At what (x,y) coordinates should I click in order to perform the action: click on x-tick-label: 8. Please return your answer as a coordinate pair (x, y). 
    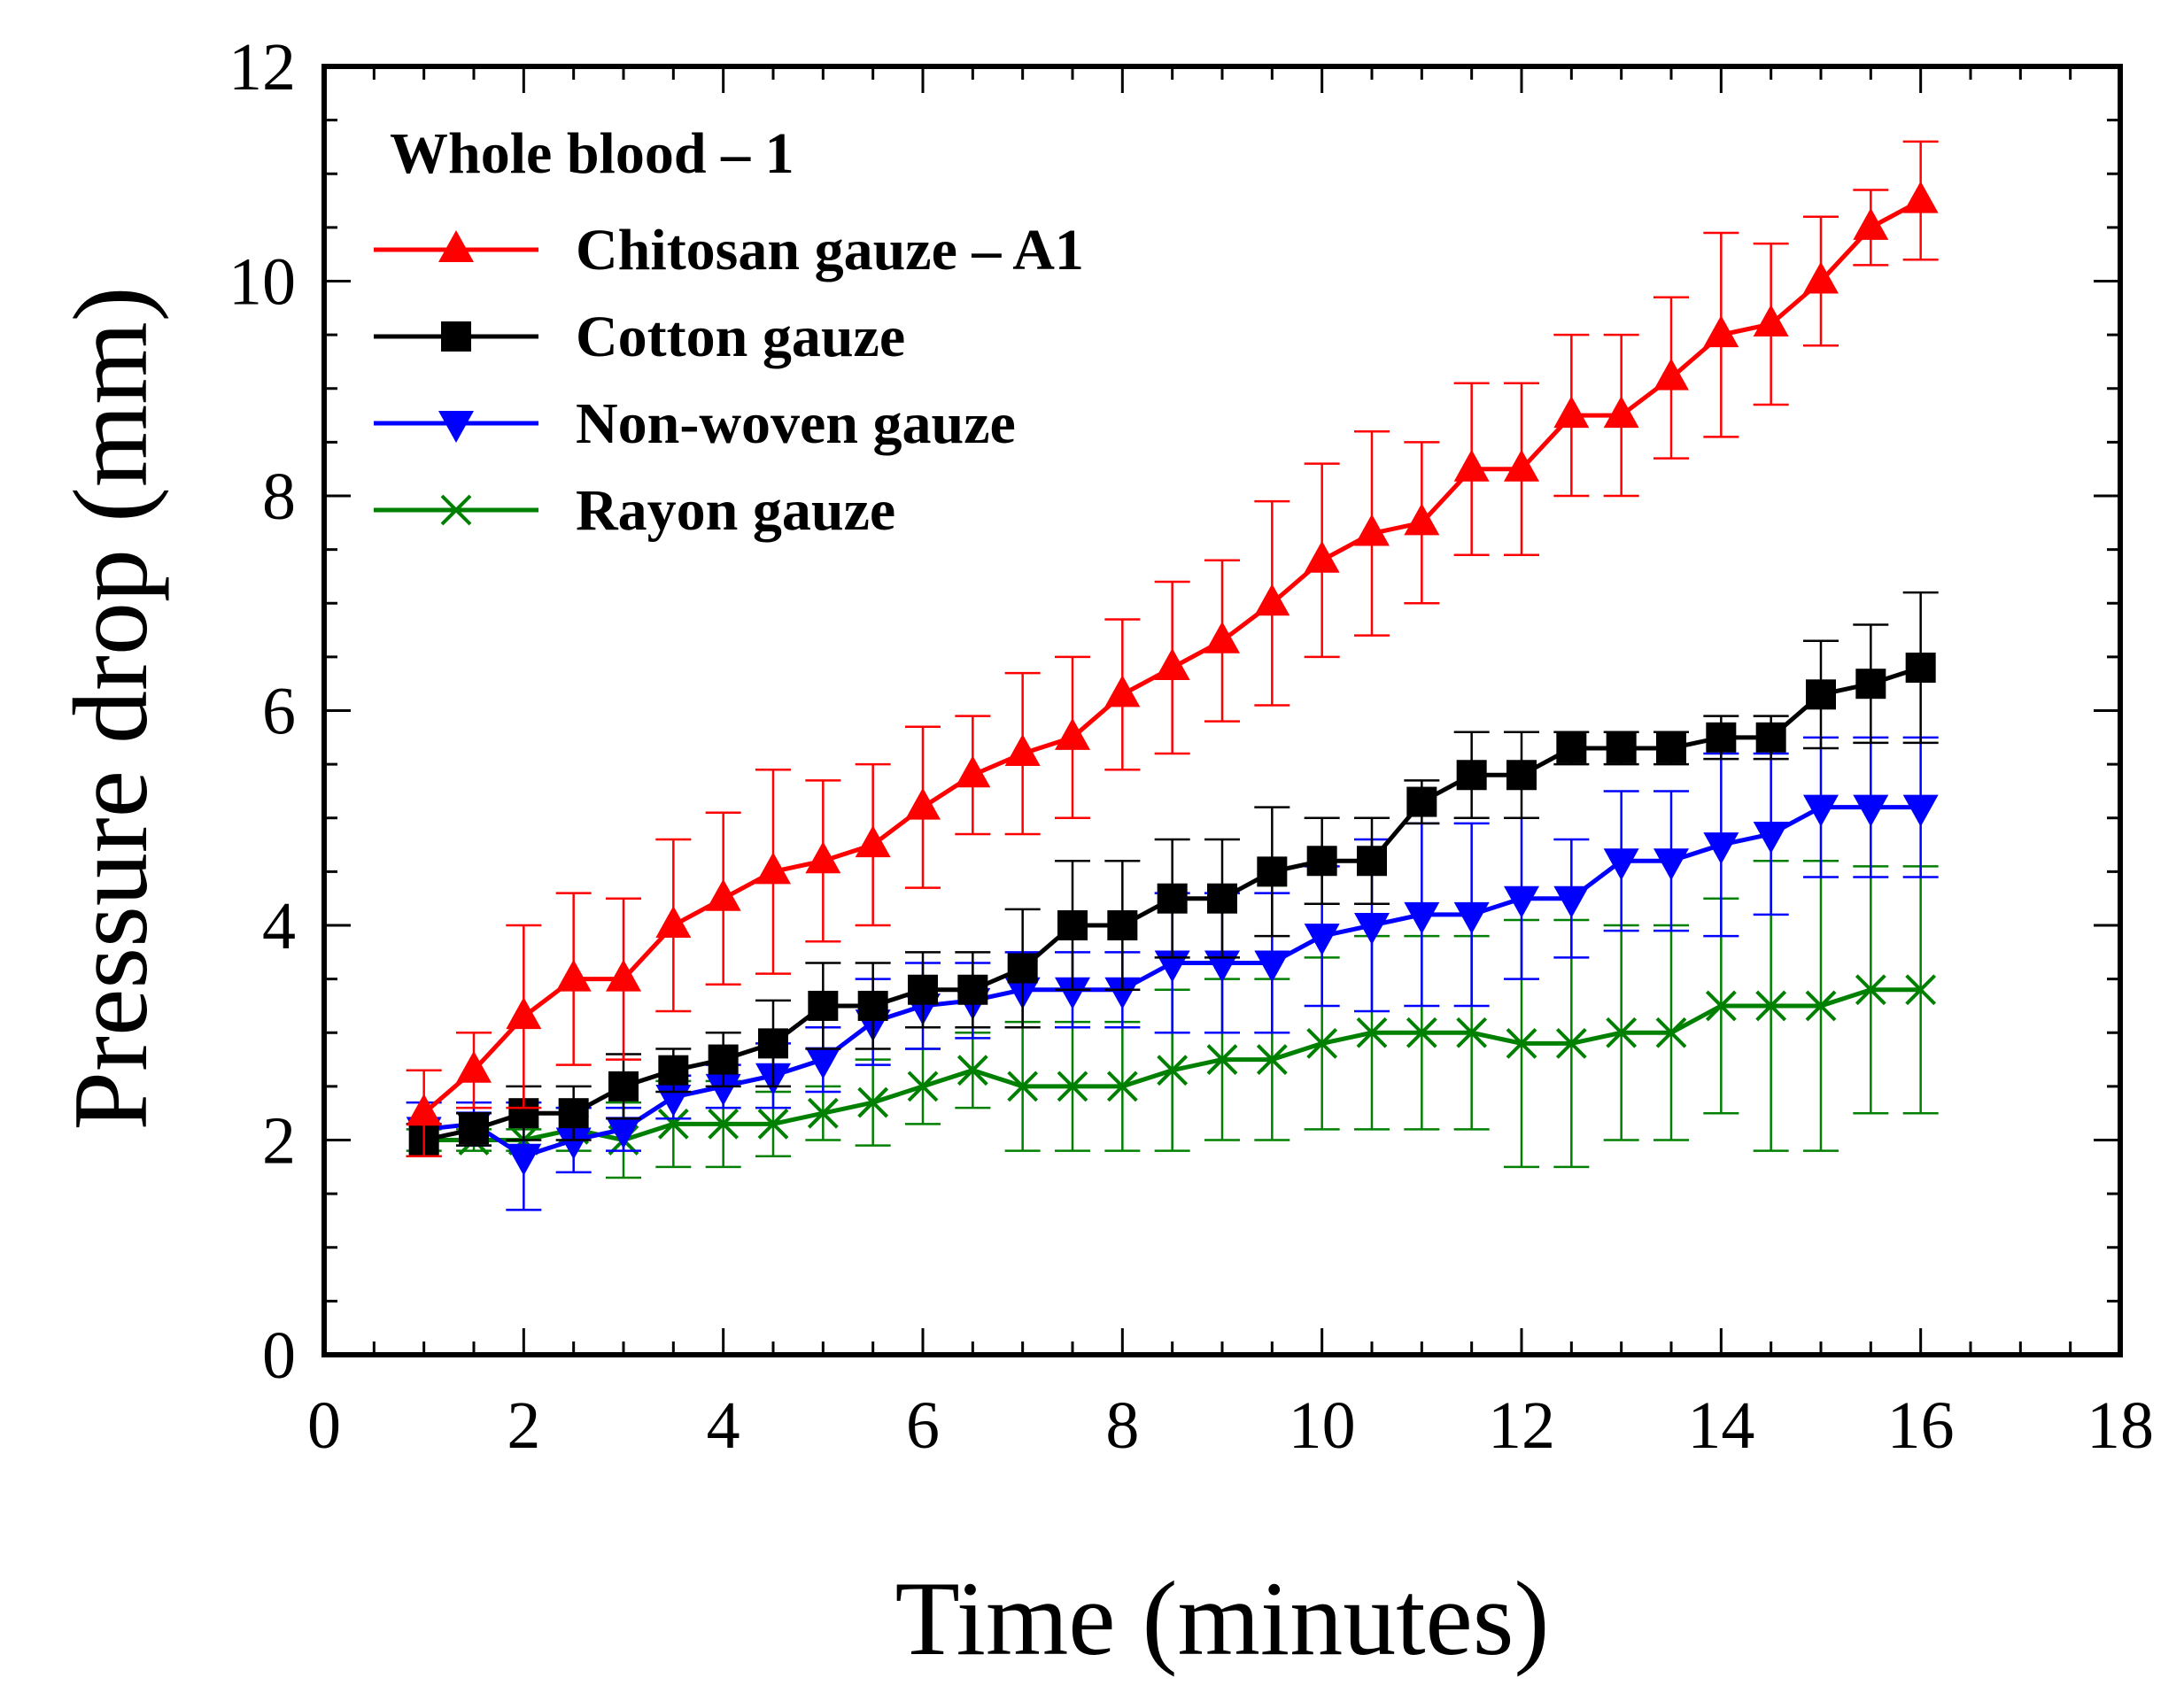
    Looking at the image, I should click on (1122, 1425).